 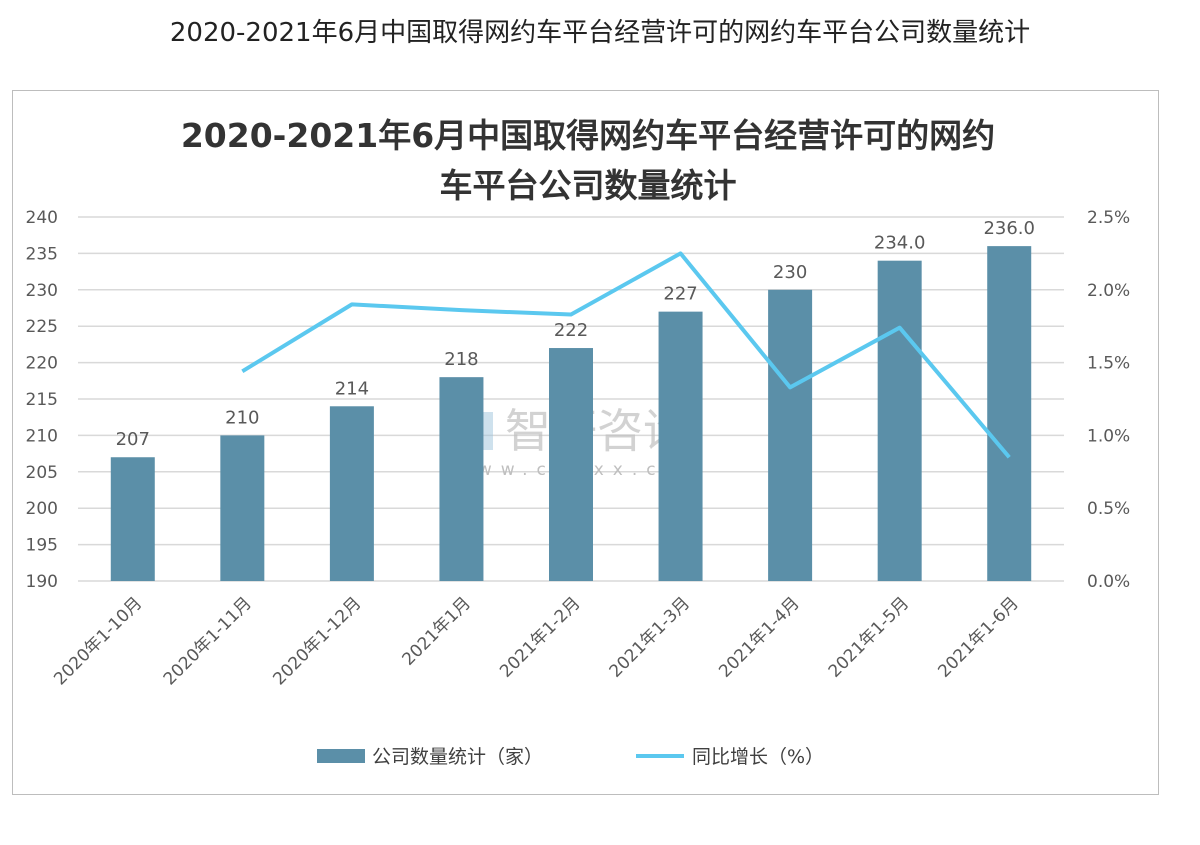 What do you see at coordinates (98, 641) in the screenshot?
I see `x-axis-tick: 2020年1-10月` at bounding box center [98, 641].